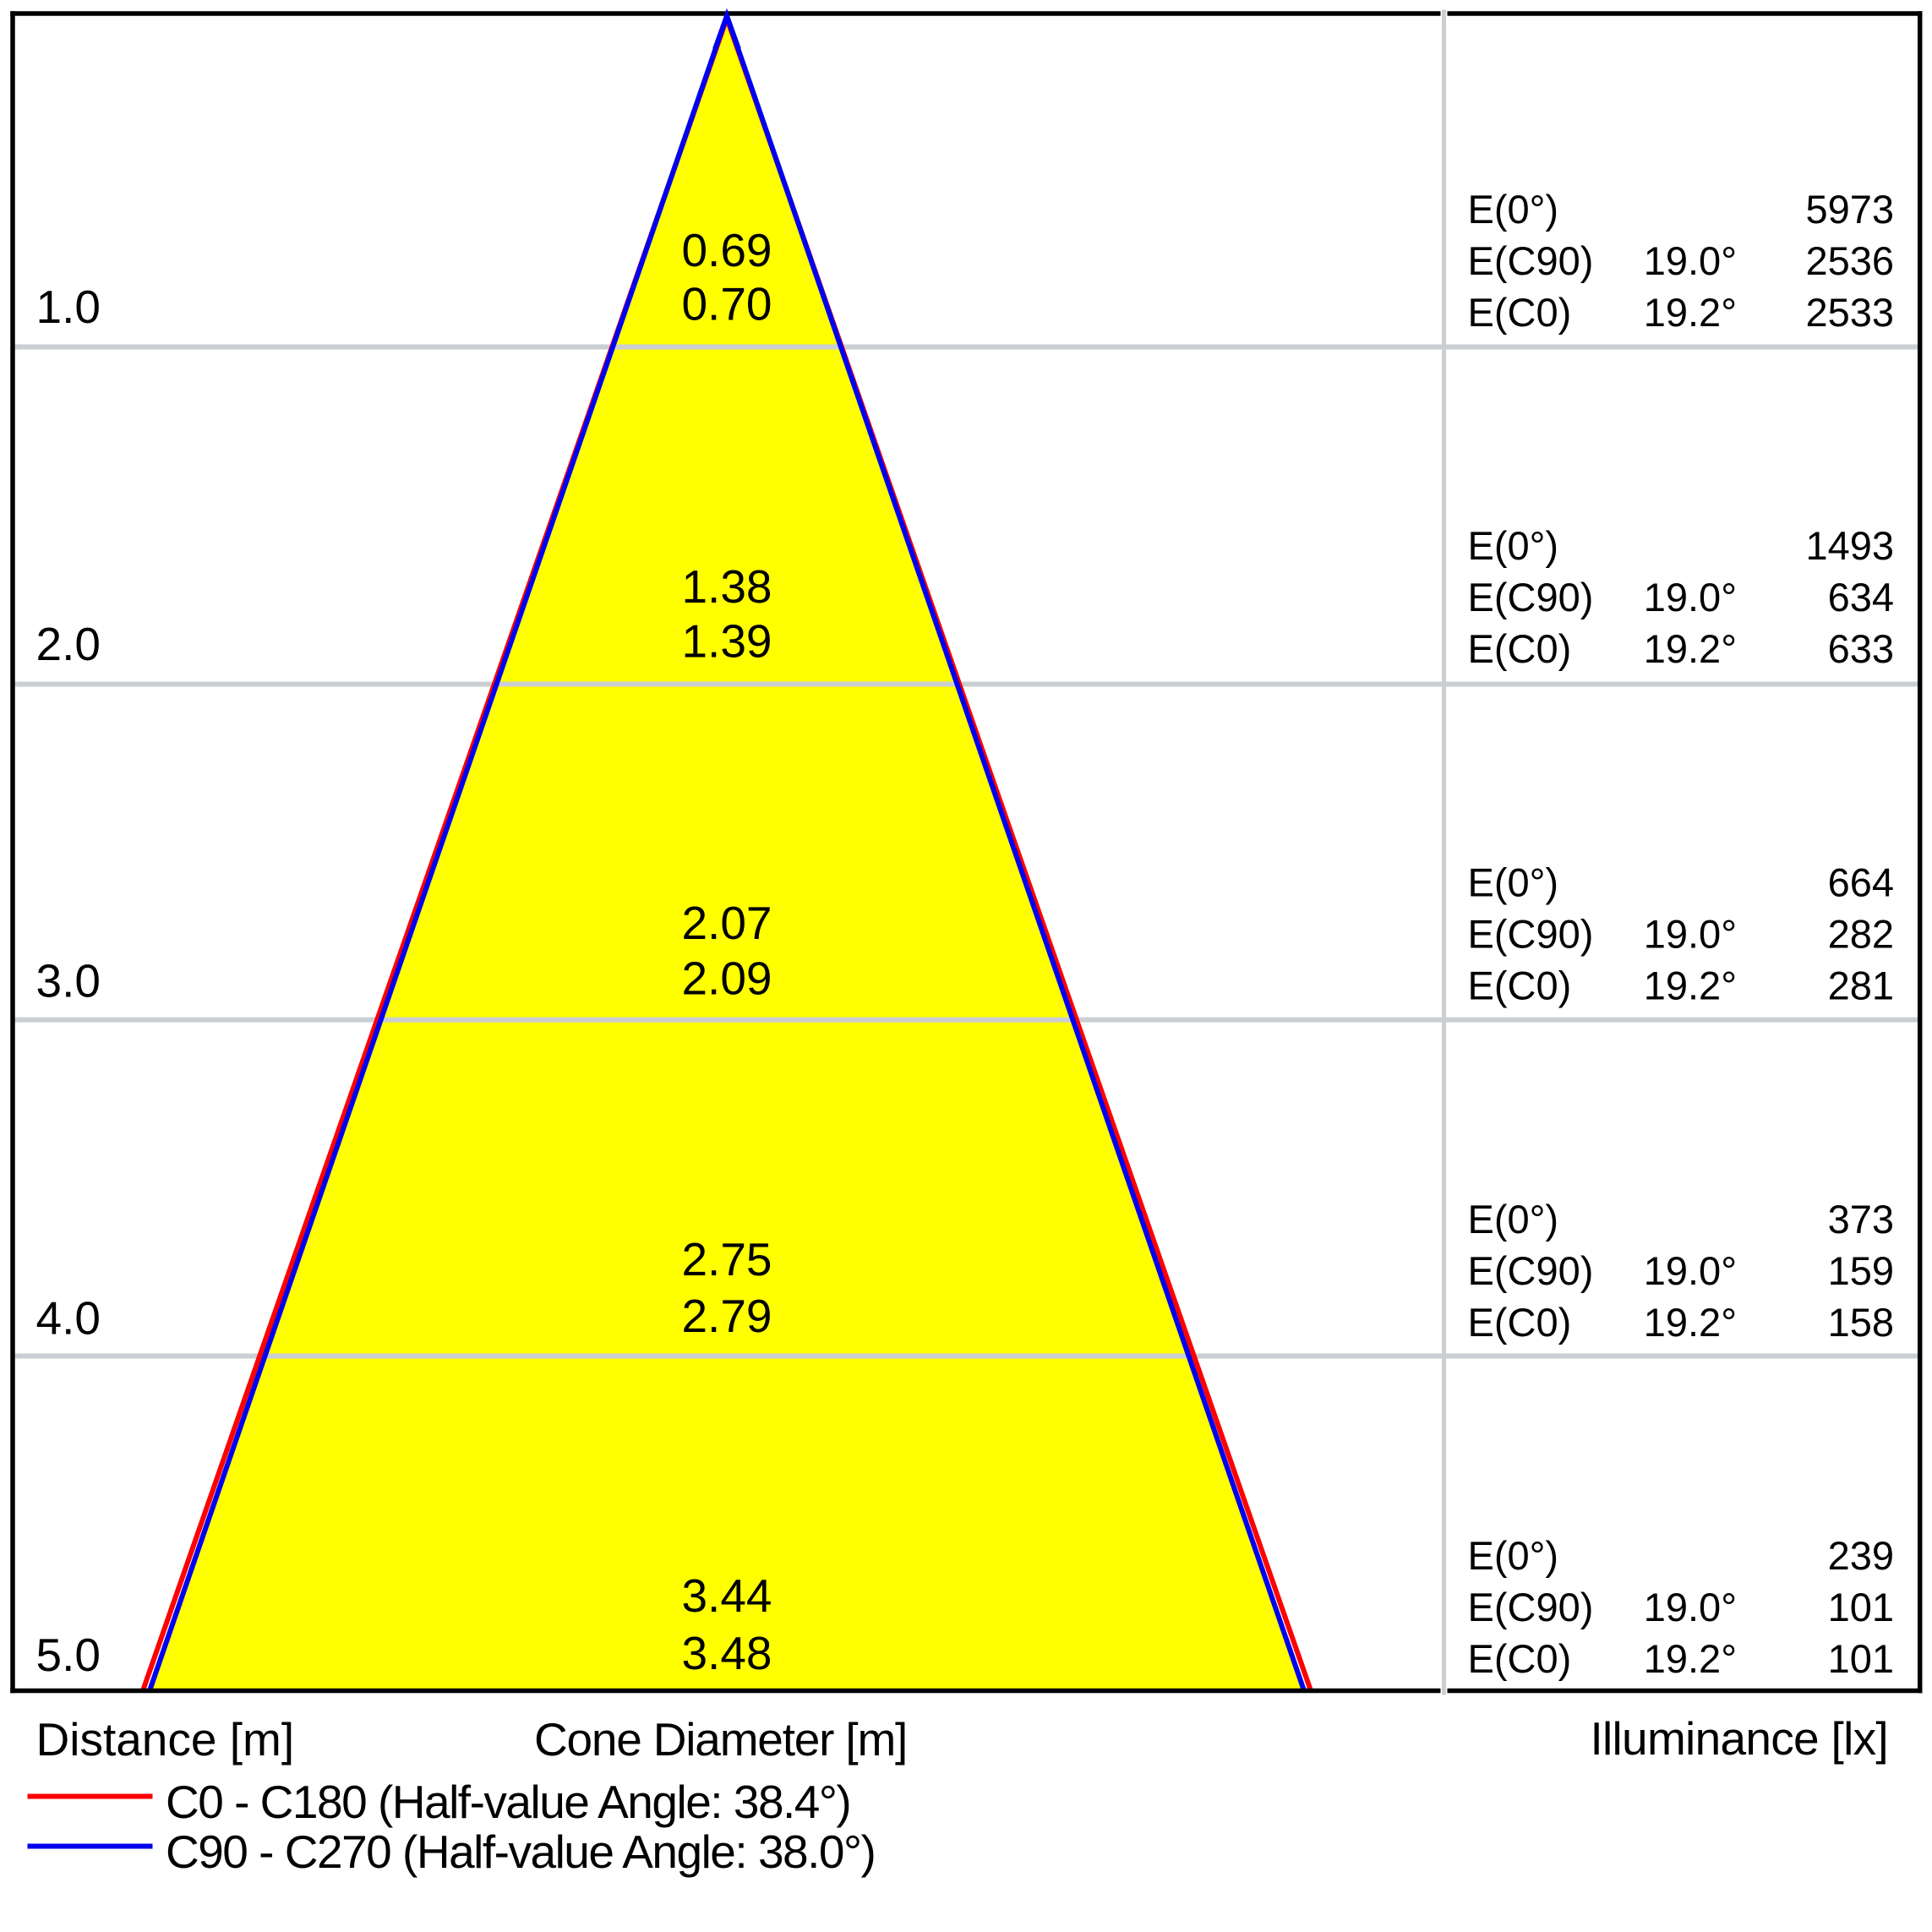 This screenshot has height=1932, width=1932. What do you see at coordinates (726, 1595) in the screenshot?
I see `svg-text: 3.44` at bounding box center [726, 1595].